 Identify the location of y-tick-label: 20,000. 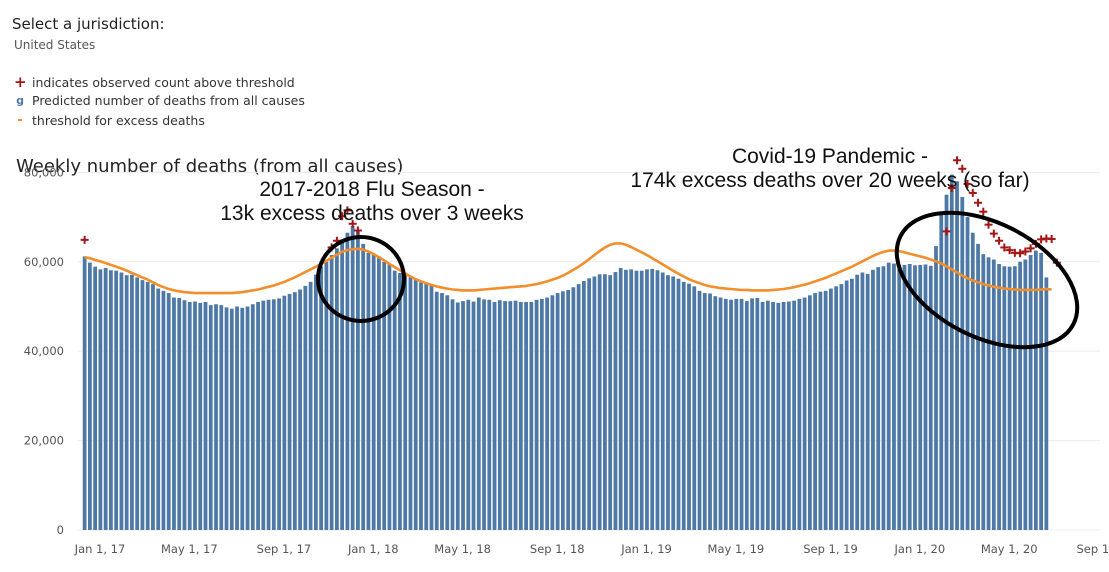
(44, 441).